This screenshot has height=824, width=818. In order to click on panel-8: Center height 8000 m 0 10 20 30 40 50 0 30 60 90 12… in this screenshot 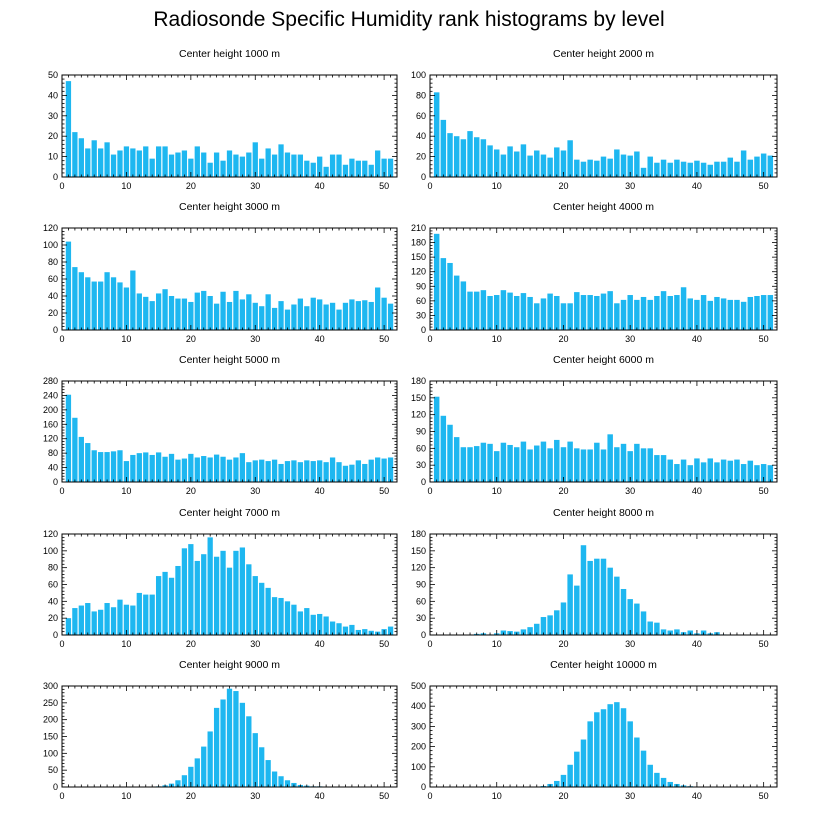, I will do `click(594, 578)`.